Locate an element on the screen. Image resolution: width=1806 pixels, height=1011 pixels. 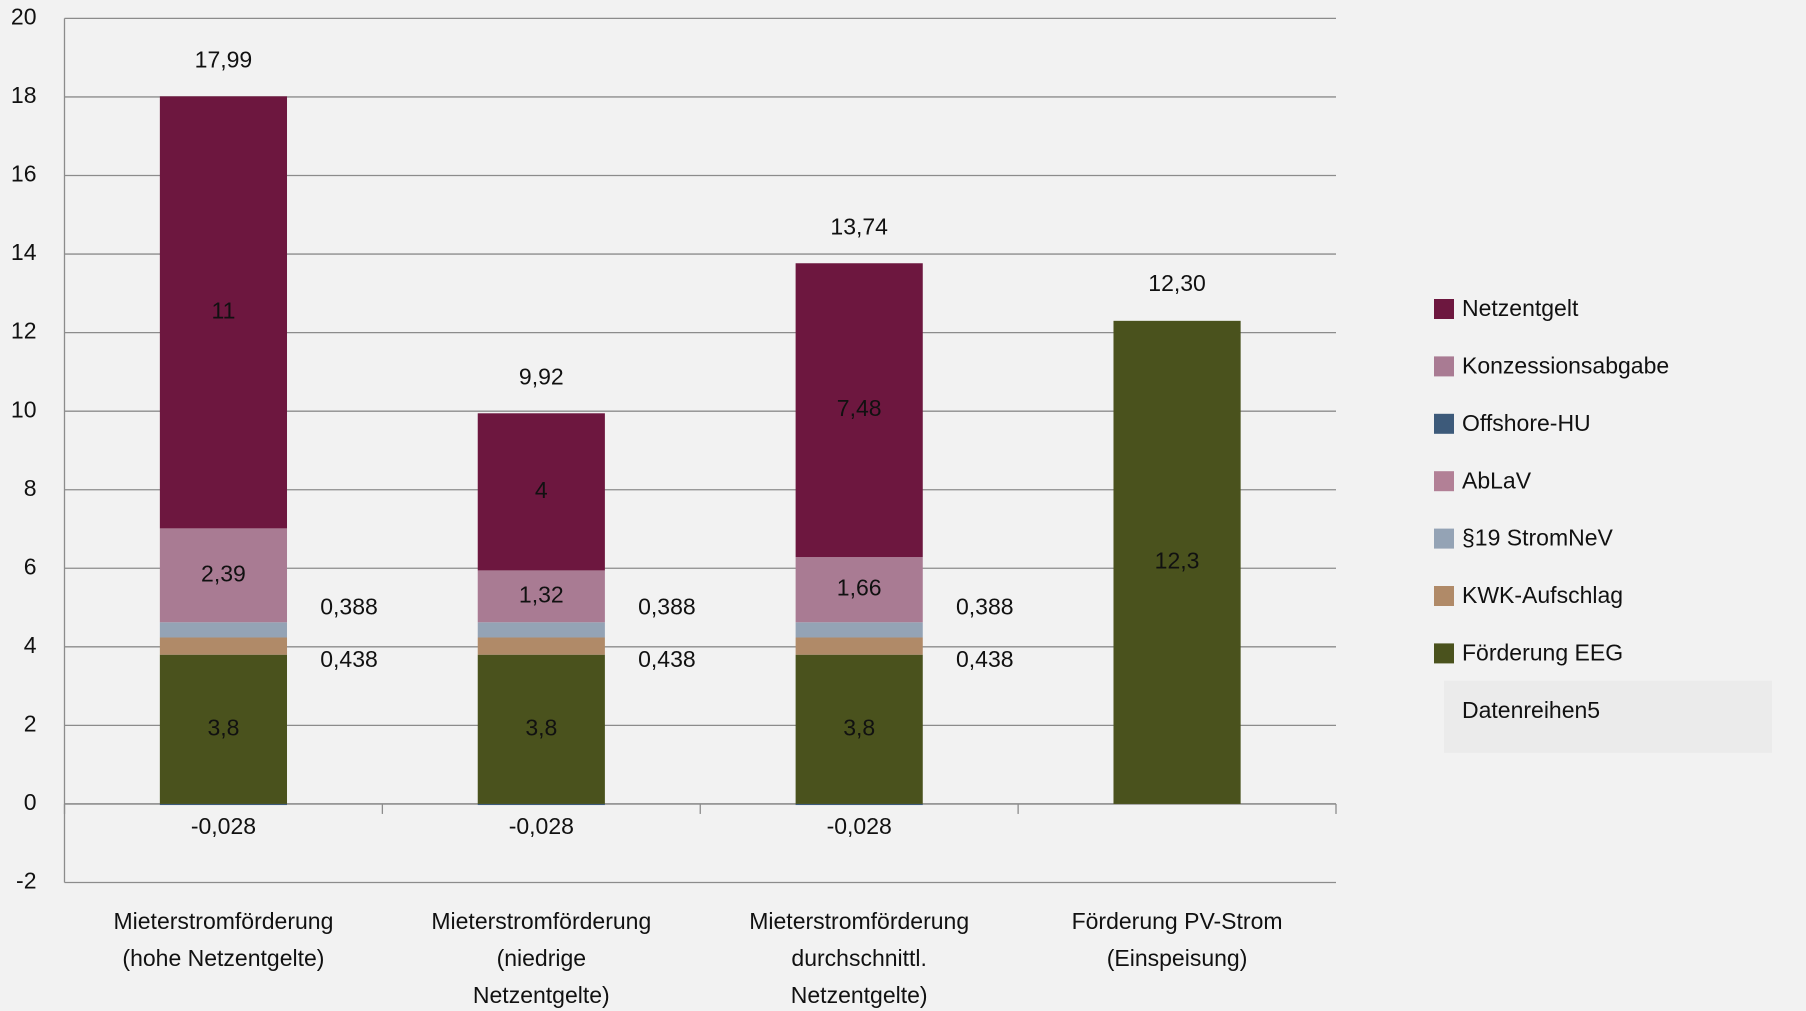
y-tick-label: 18 is located at coordinates (24, 95).